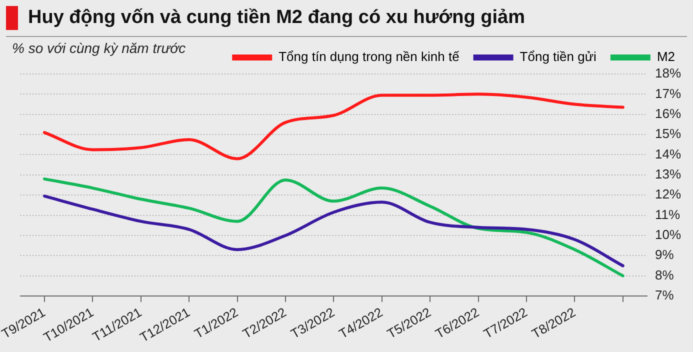  What do you see at coordinates (666, 56) in the screenshot?
I see `legend-label: M2` at bounding box center [666, 56].